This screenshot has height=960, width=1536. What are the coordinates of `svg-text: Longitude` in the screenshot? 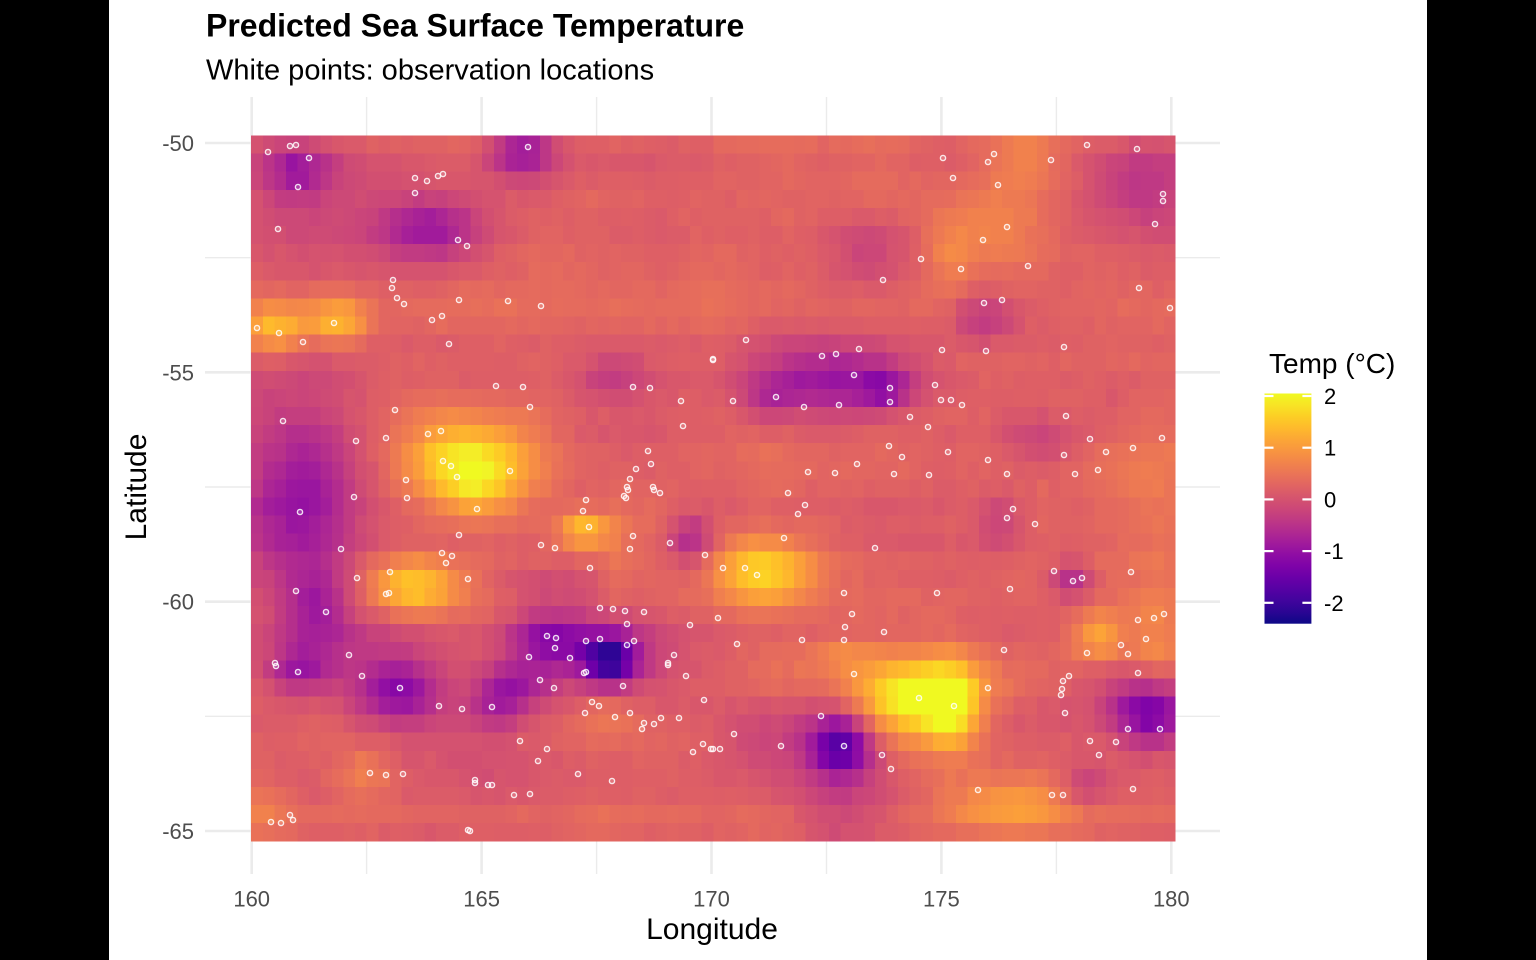 It's located at (712, 929).